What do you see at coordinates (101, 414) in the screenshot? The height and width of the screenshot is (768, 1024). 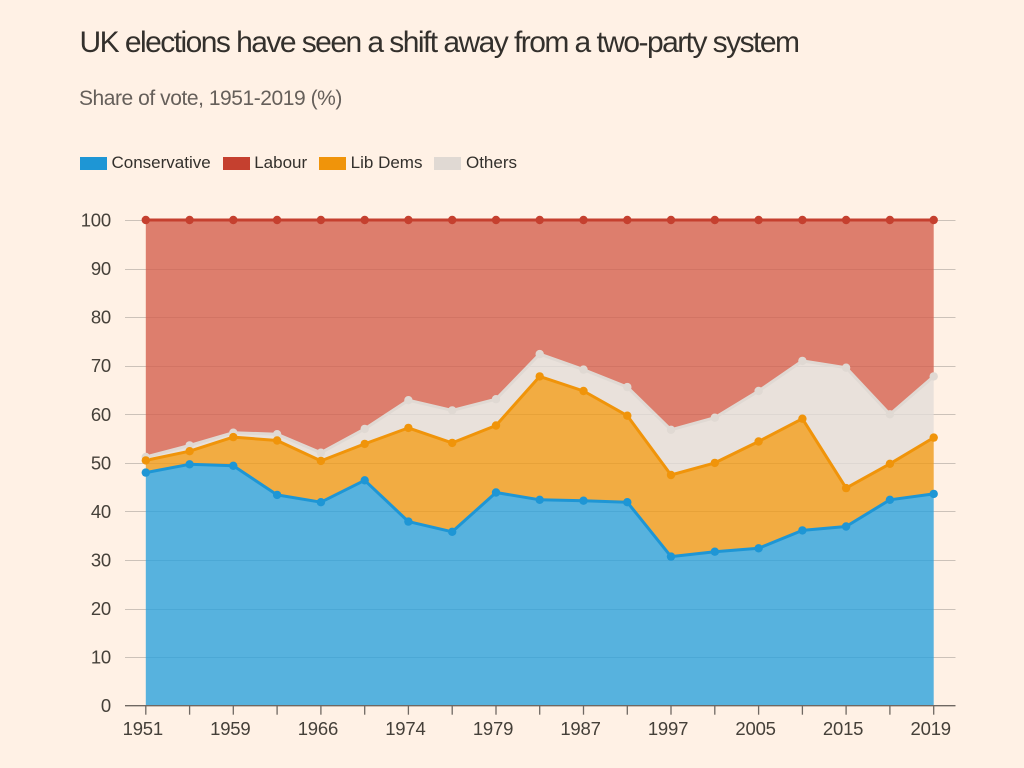 I see `svg-text: 60` at bounding box center [101, 414].